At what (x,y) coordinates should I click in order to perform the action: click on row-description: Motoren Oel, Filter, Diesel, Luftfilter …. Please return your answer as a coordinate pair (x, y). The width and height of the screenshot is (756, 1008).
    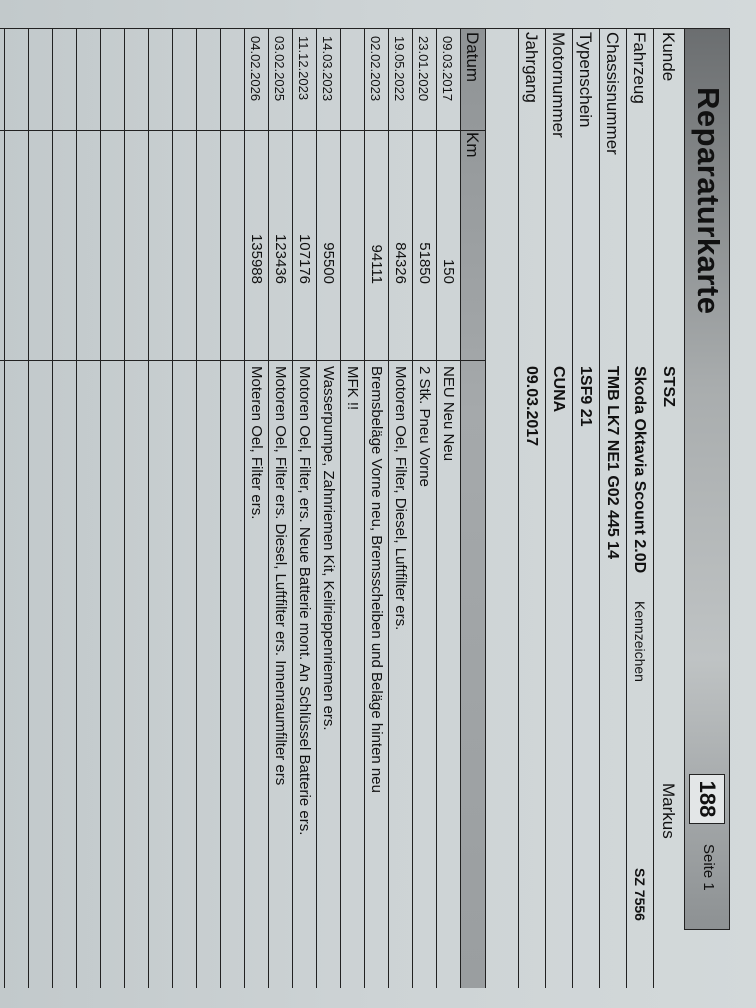
    Looking at the image, I should click on (400, 498).